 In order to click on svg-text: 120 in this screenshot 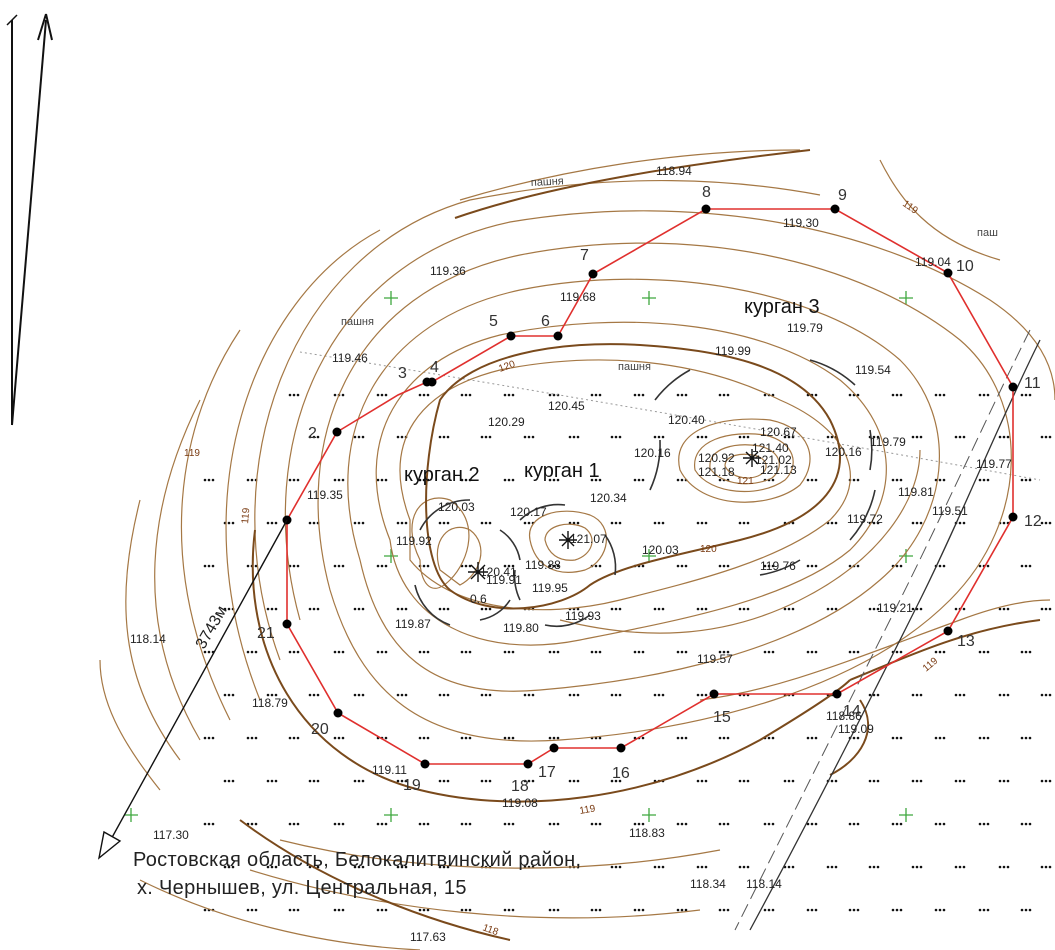, I will do `click(507, 367)`.